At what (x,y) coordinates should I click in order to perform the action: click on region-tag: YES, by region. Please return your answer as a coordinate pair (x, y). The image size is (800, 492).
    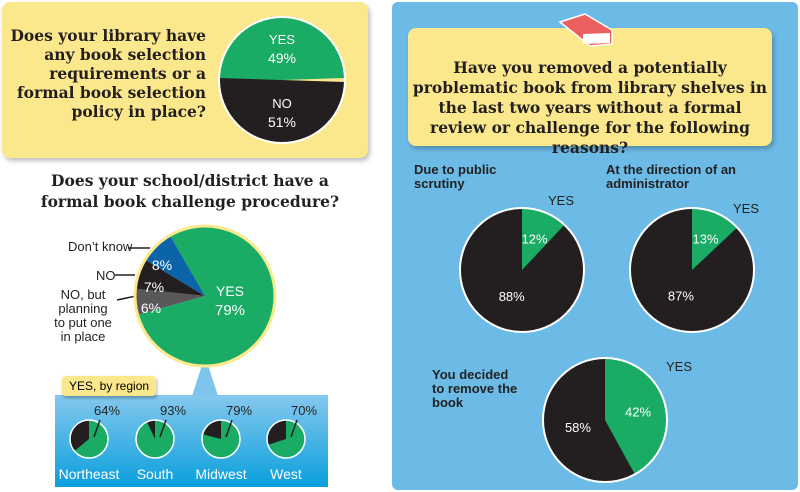
    Looking at the image, I should click on (109, 386).